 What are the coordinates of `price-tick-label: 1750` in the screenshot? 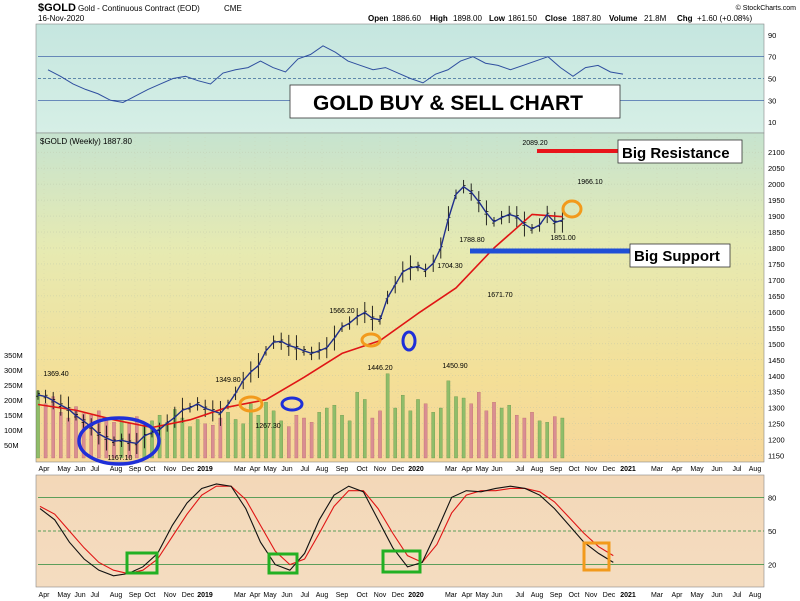 It's located at (776, 264).